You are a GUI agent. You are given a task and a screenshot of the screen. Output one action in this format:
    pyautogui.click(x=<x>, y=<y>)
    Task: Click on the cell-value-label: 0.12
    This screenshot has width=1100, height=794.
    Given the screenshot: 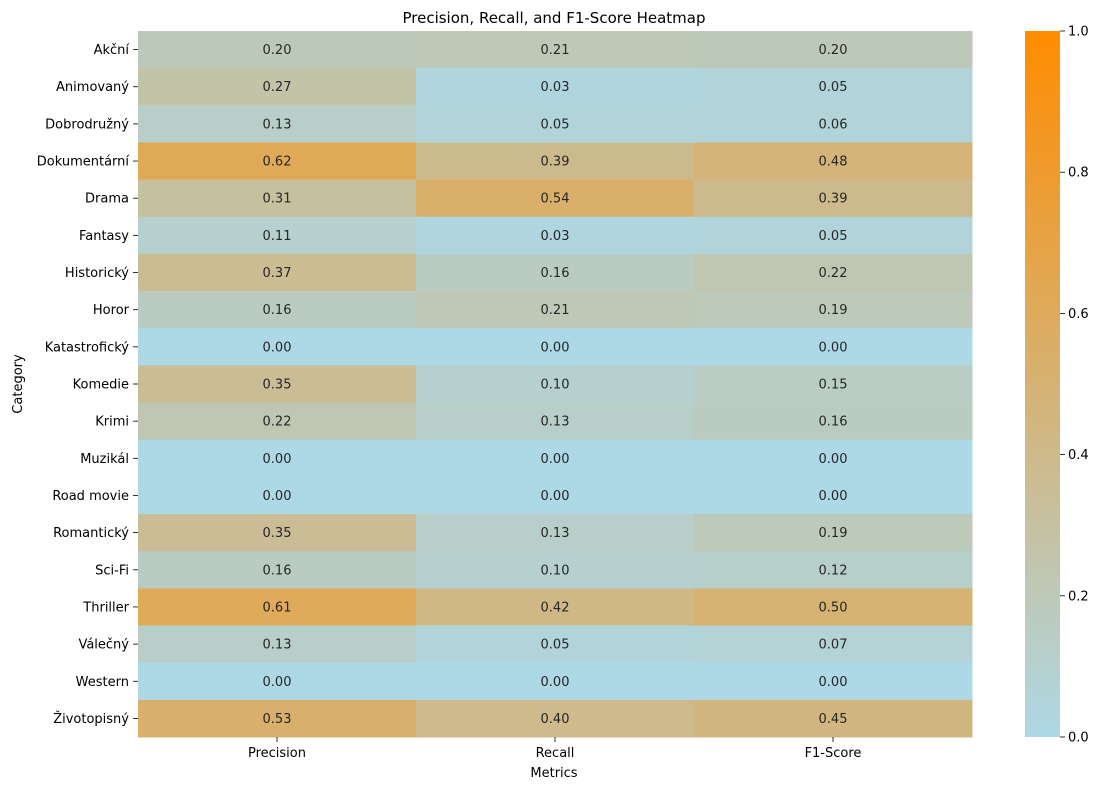 What is the action you would take?
    pyautogui.click(x=833, y=570)
    